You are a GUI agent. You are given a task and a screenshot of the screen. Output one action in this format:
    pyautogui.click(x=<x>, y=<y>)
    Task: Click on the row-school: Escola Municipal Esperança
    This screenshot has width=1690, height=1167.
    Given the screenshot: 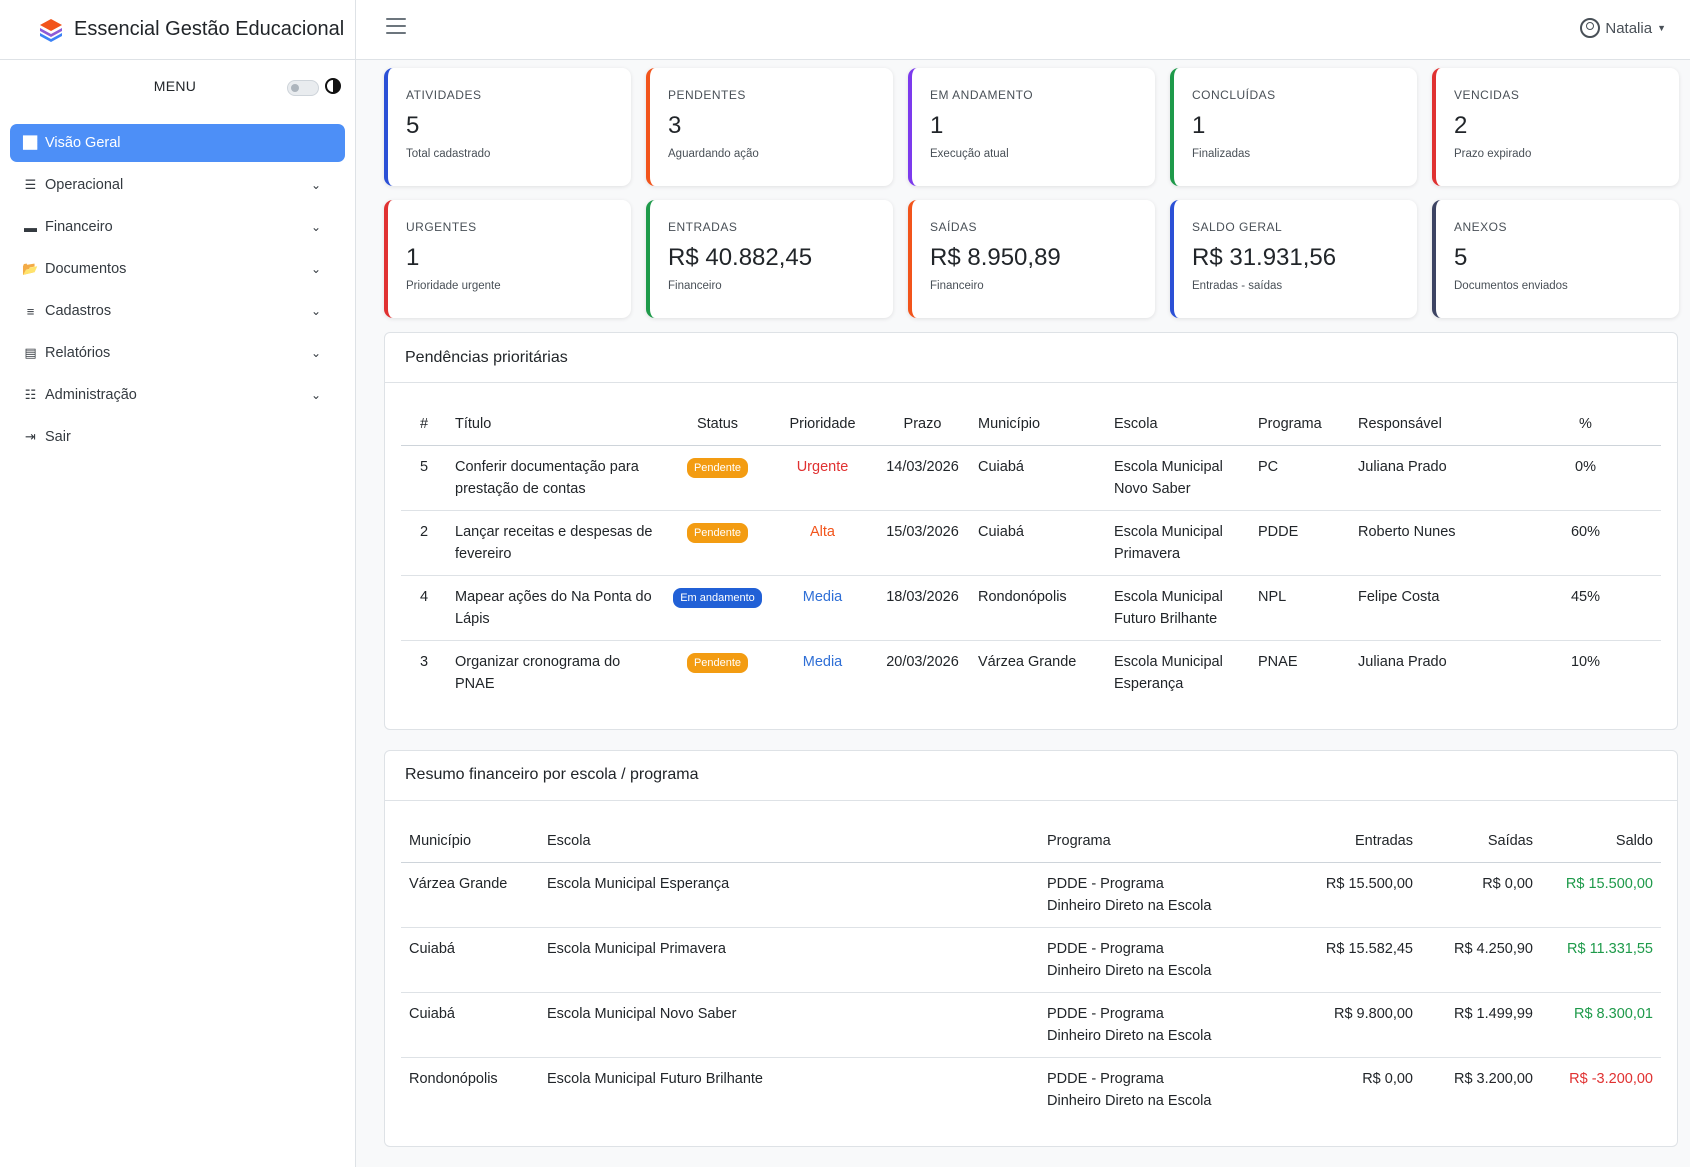 What is the action you would take?
    pyautogui.click(x=1168, y=672)
    